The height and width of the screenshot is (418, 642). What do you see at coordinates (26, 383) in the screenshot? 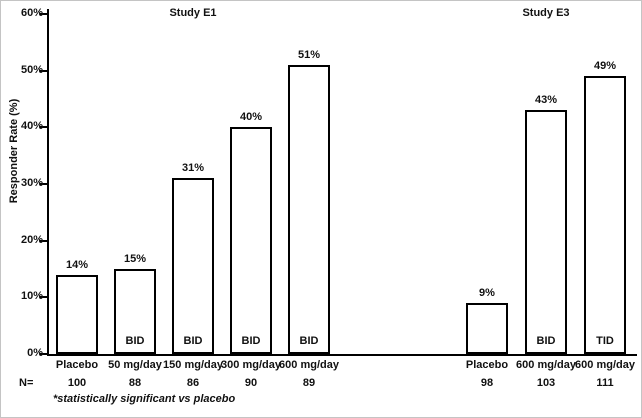
I see `n-row-label: N=` at bounding box center [26, 383].